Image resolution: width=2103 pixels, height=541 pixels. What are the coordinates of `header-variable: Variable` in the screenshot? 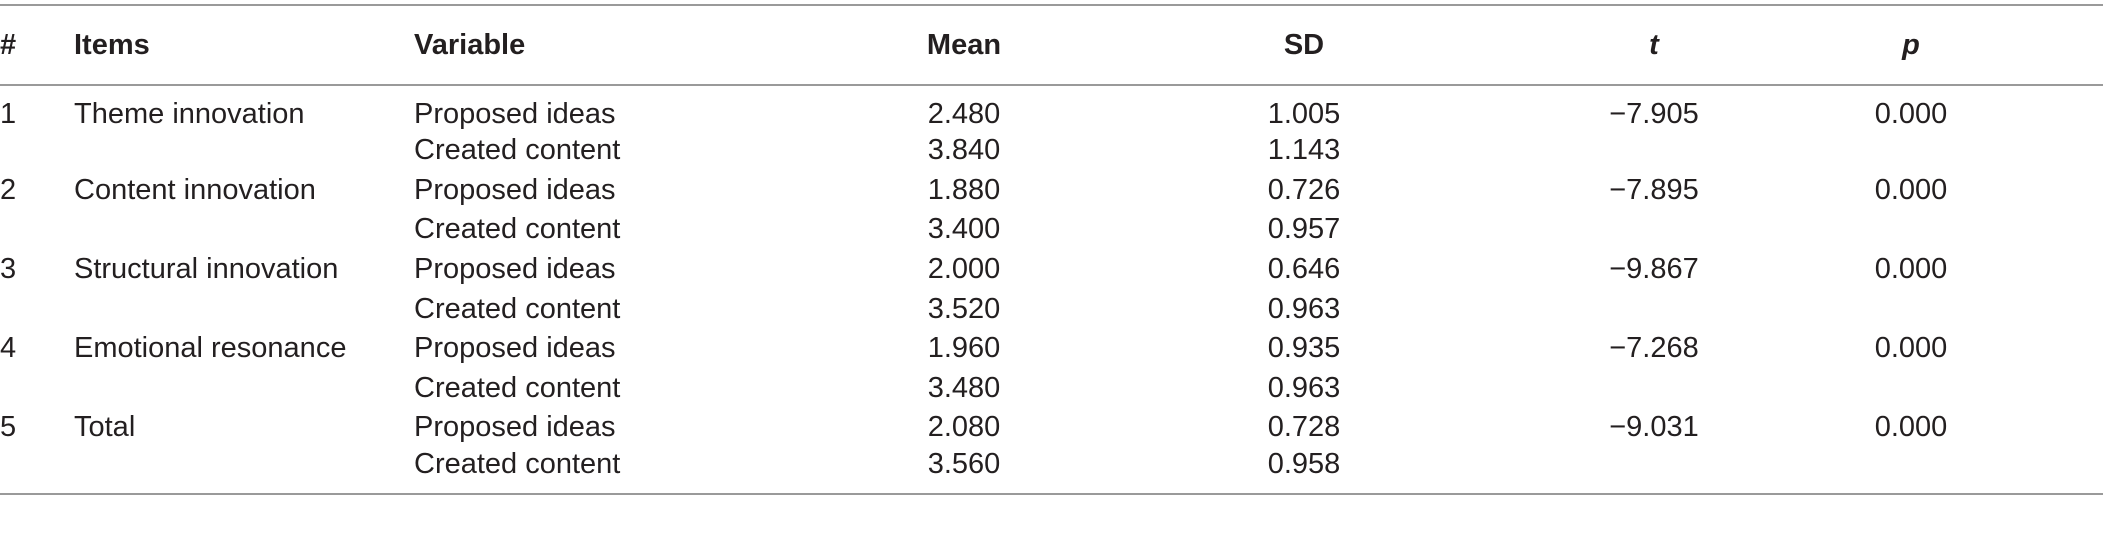 It's located at (470, 44).